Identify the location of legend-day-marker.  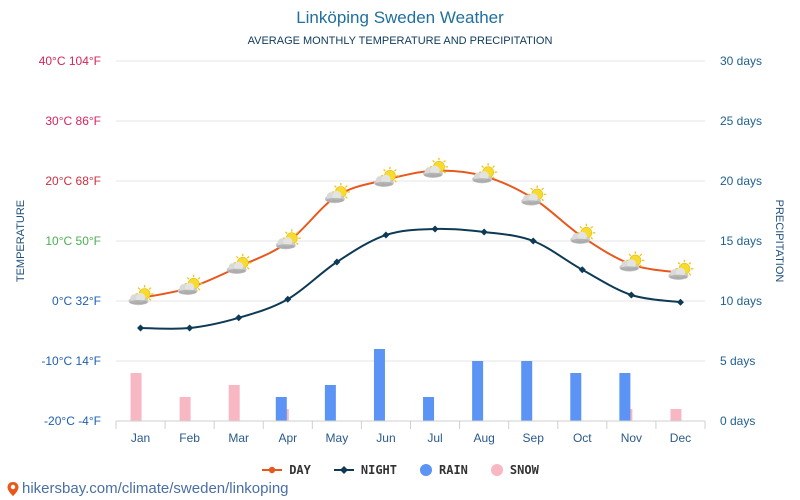
(272, 470).